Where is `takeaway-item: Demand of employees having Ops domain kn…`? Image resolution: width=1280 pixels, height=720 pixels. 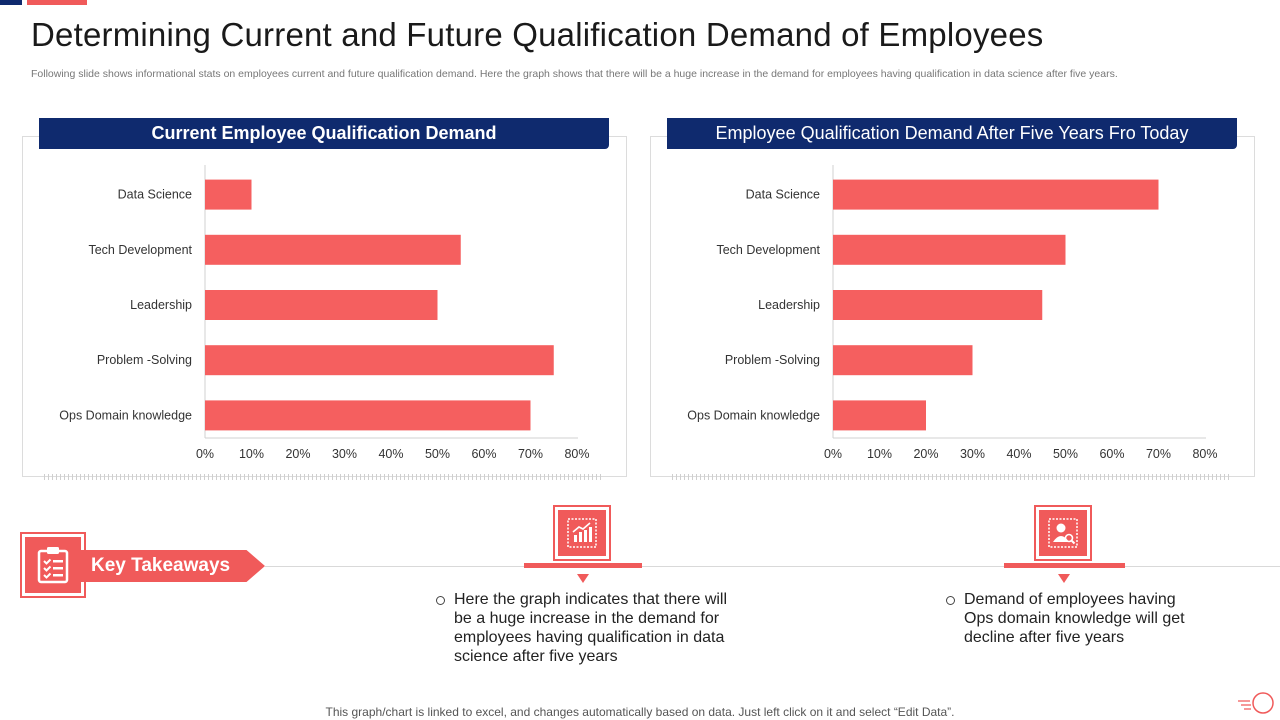
takeaway-item: Demand of employees having Ops domain kn… is located at coordinates (1071, 618).